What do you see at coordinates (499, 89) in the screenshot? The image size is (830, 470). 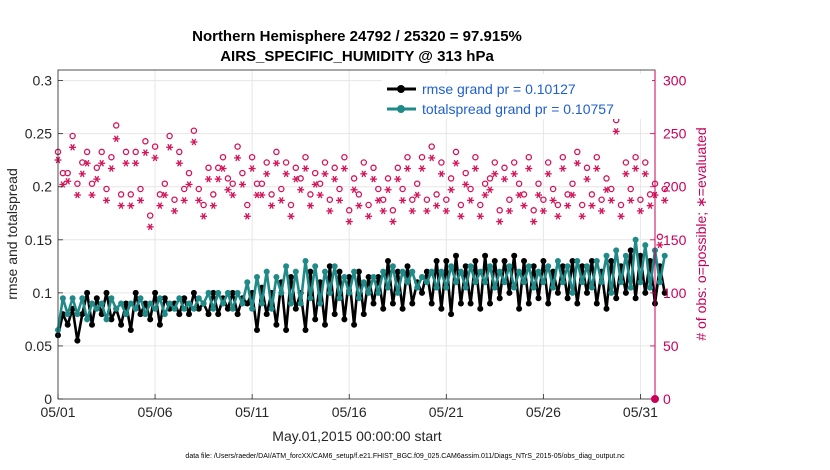 I see `legend-label-rmse: rmse grand pr = 0.10127` at bounding box center [499, 89].